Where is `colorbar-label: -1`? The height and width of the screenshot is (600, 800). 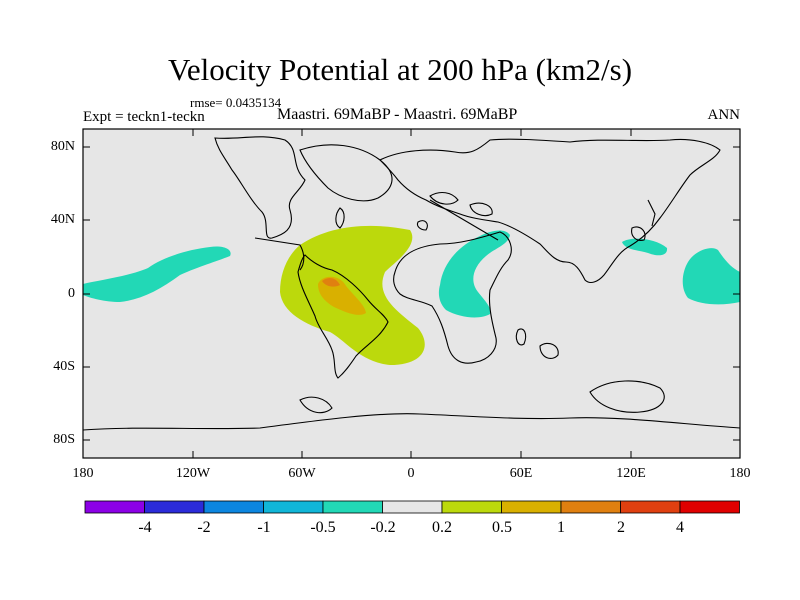
colorbar-label: -1 is located at coordinates (264, 527).